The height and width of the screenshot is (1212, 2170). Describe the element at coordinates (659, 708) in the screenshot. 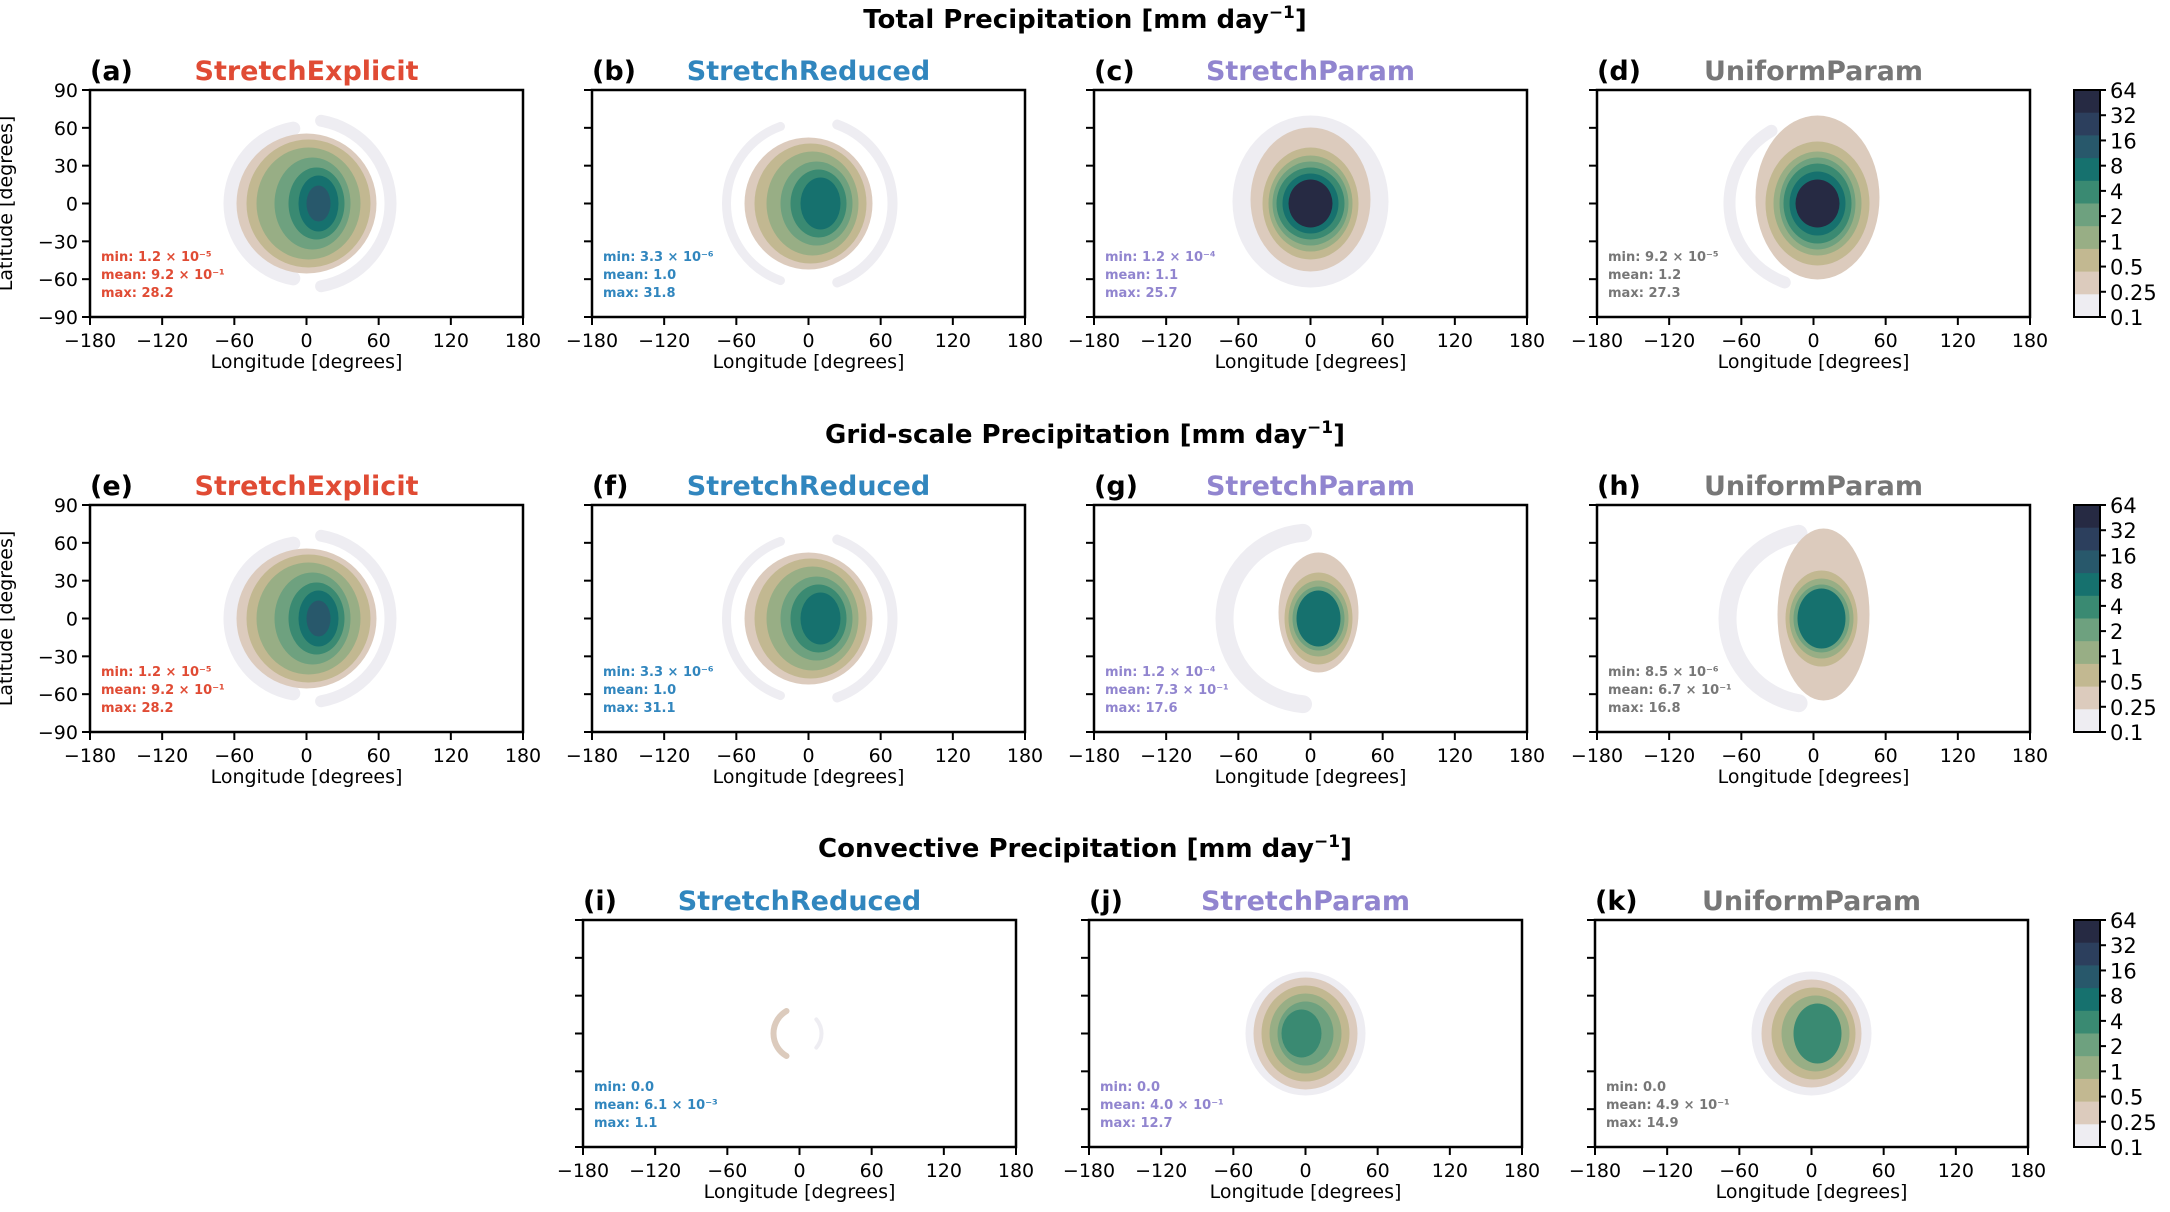

I see `stat-value: 31.1` at that location.